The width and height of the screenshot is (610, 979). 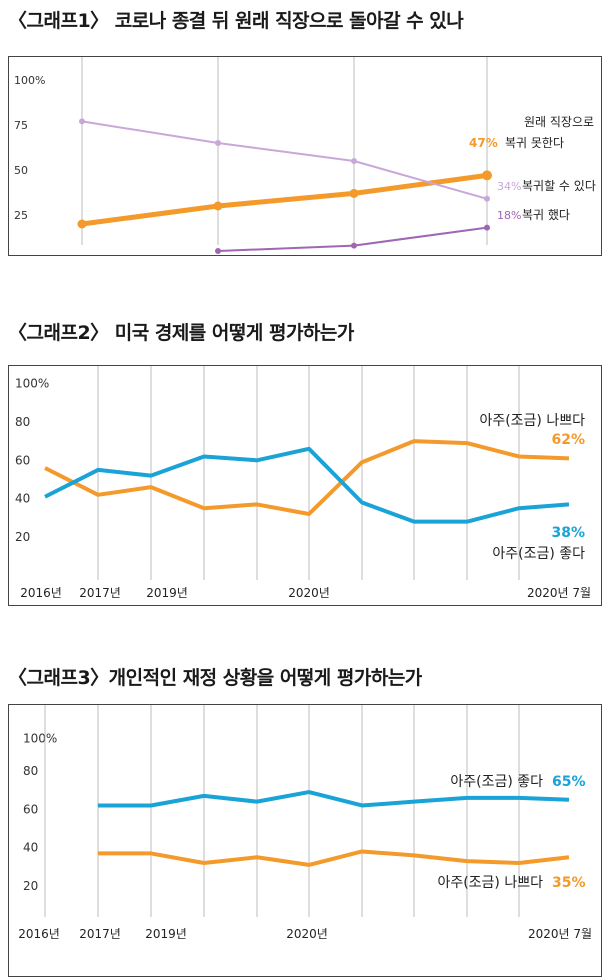 What do you see at coordinates (559, 186) in the screenshot?
I see `series-label-2-text: 복귀할 수 있다` at bounding box center [559, 186].